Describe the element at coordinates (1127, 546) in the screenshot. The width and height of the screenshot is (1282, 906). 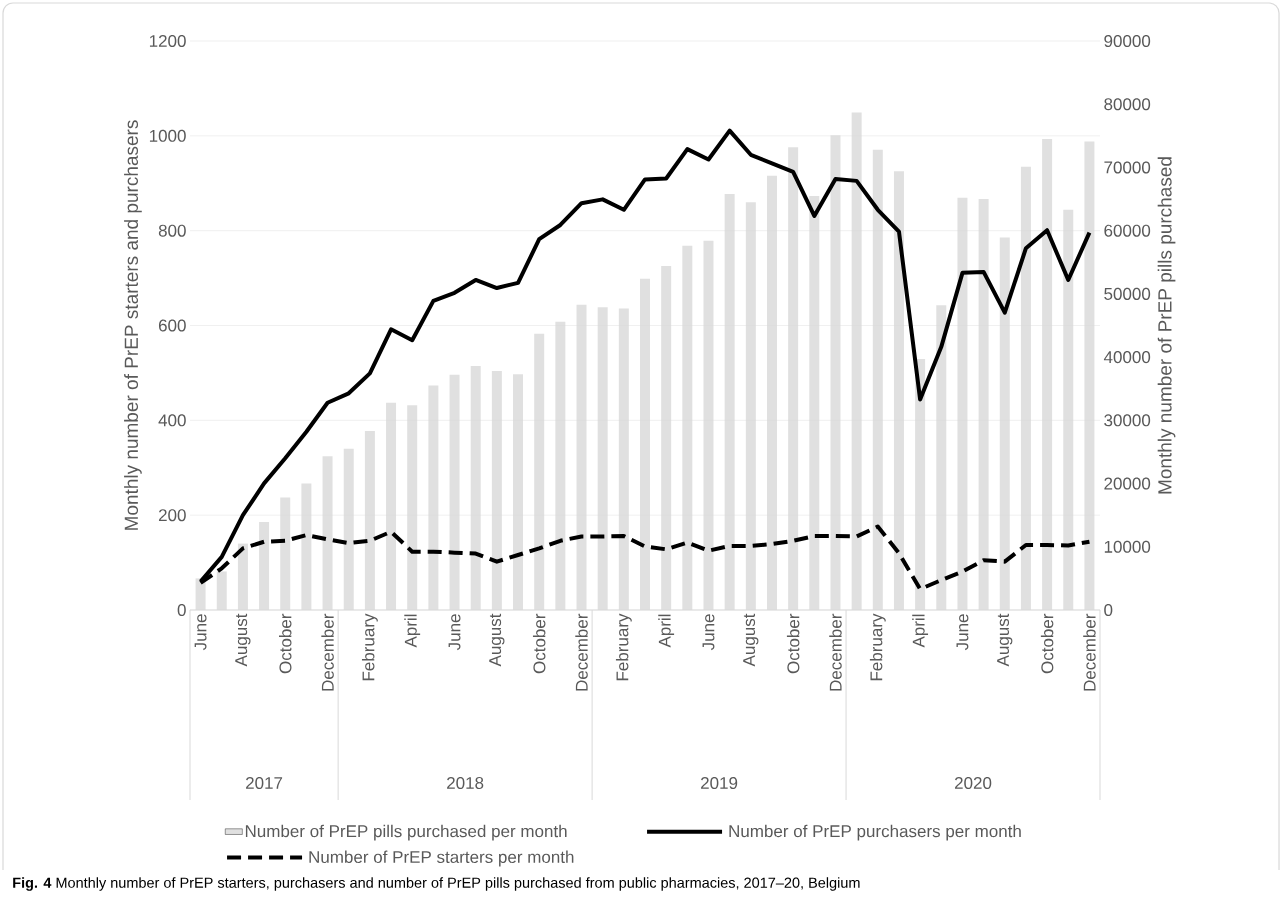
I see `y2-tick-label: 10000` at that location.